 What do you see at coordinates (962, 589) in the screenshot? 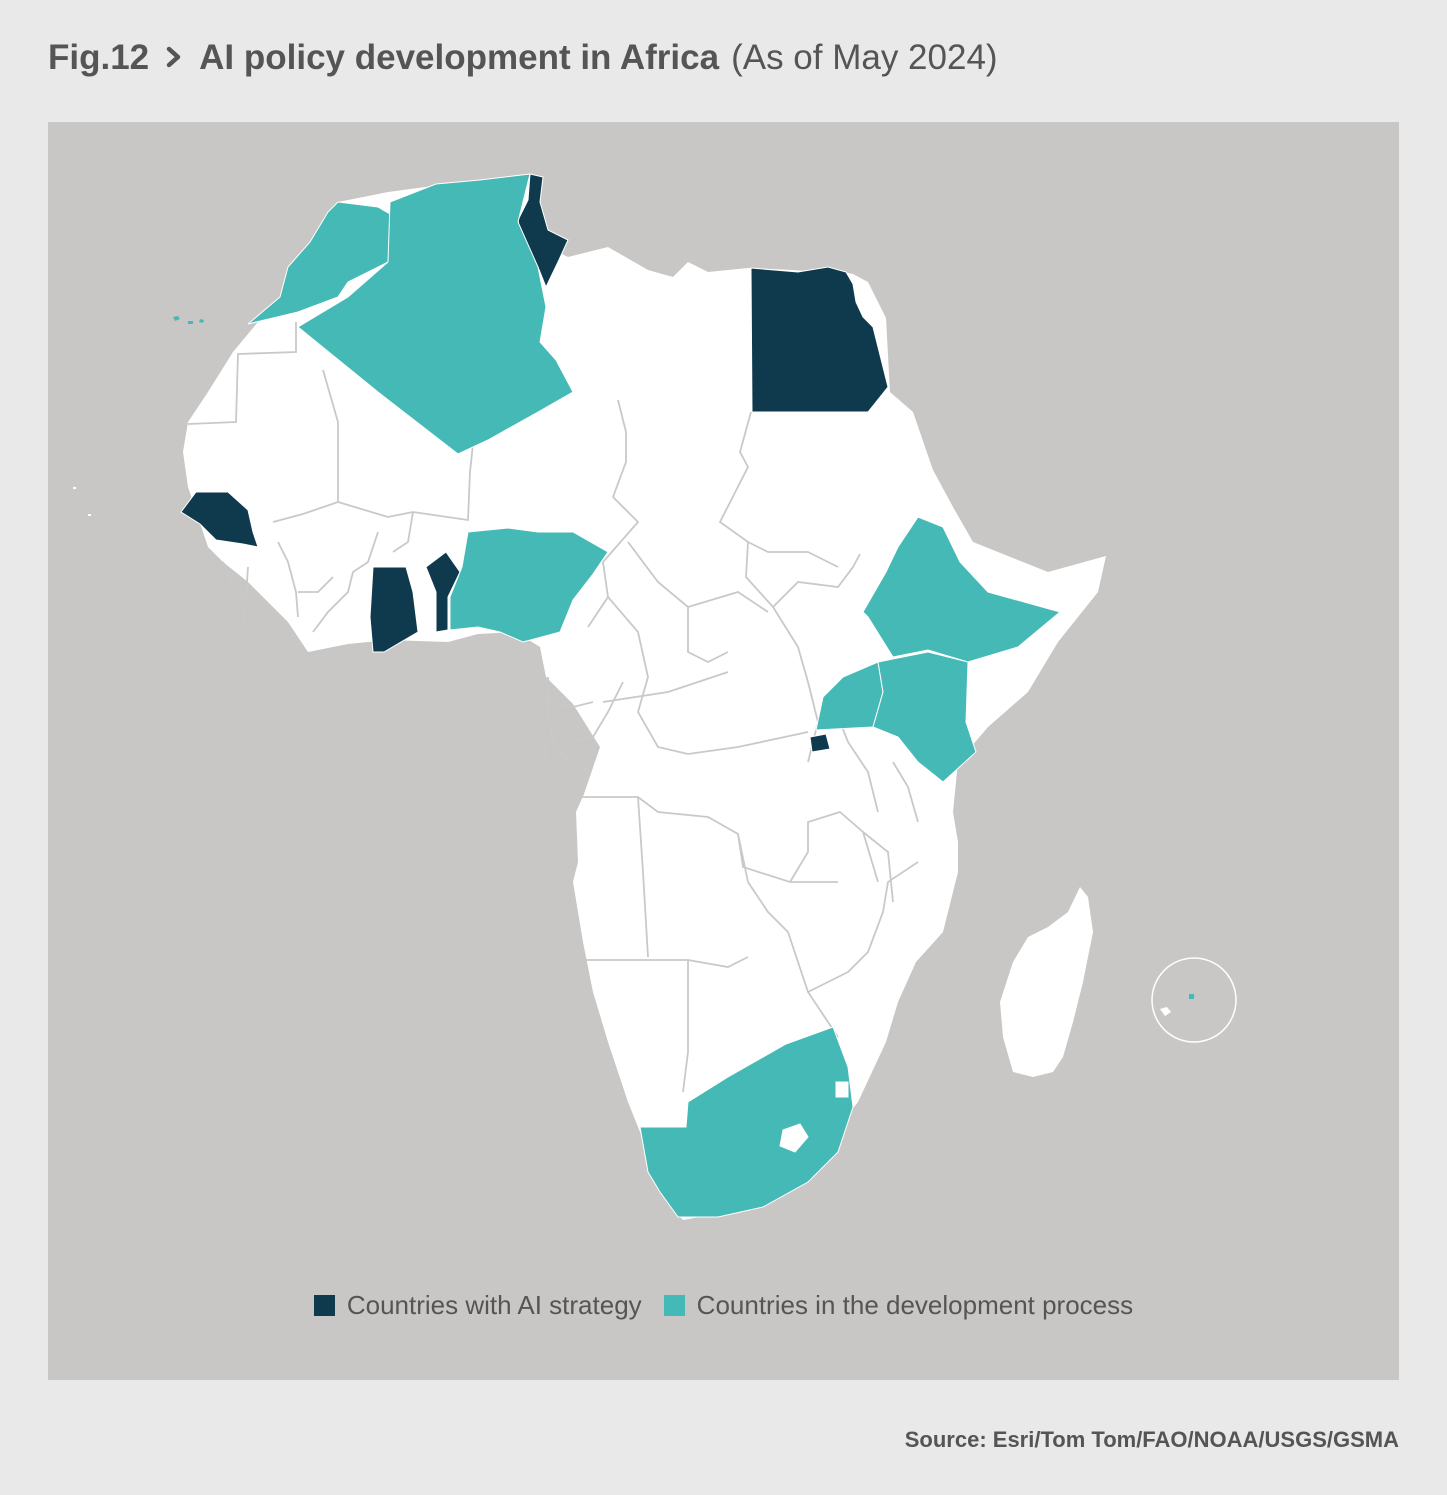
I see `country-ethiopia` at bounding box center [962, 589].